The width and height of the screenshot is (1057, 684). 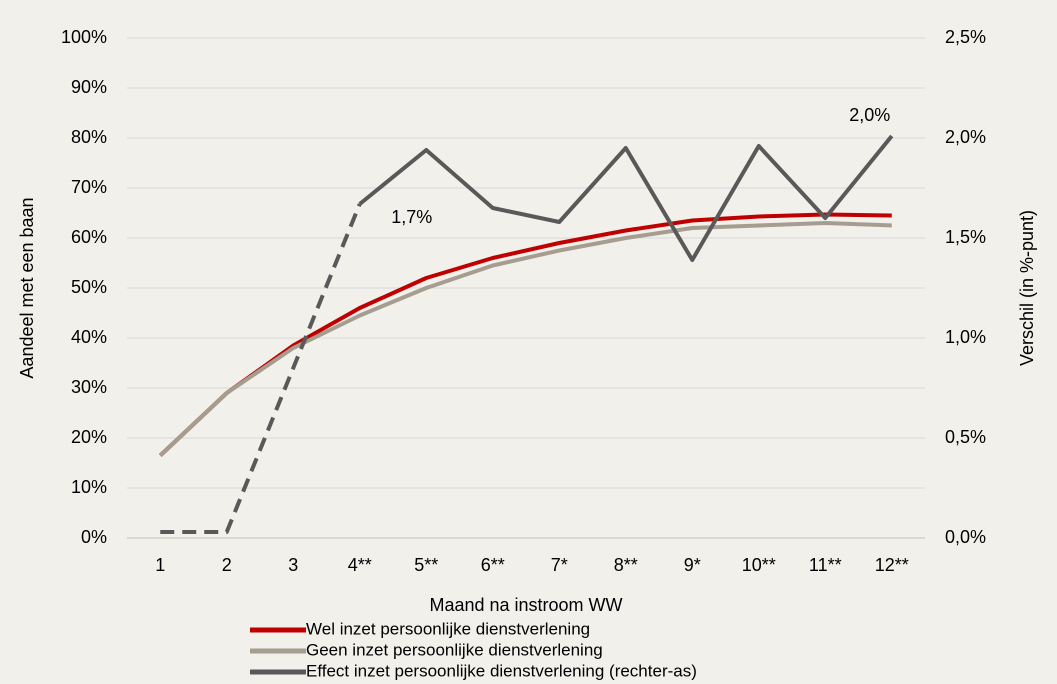 What do you see at coordinates (1027, 288) in the screenshot?
I see `y2-axis-label: Verschil (in %-punt)` at bounding box center [1027, 288].